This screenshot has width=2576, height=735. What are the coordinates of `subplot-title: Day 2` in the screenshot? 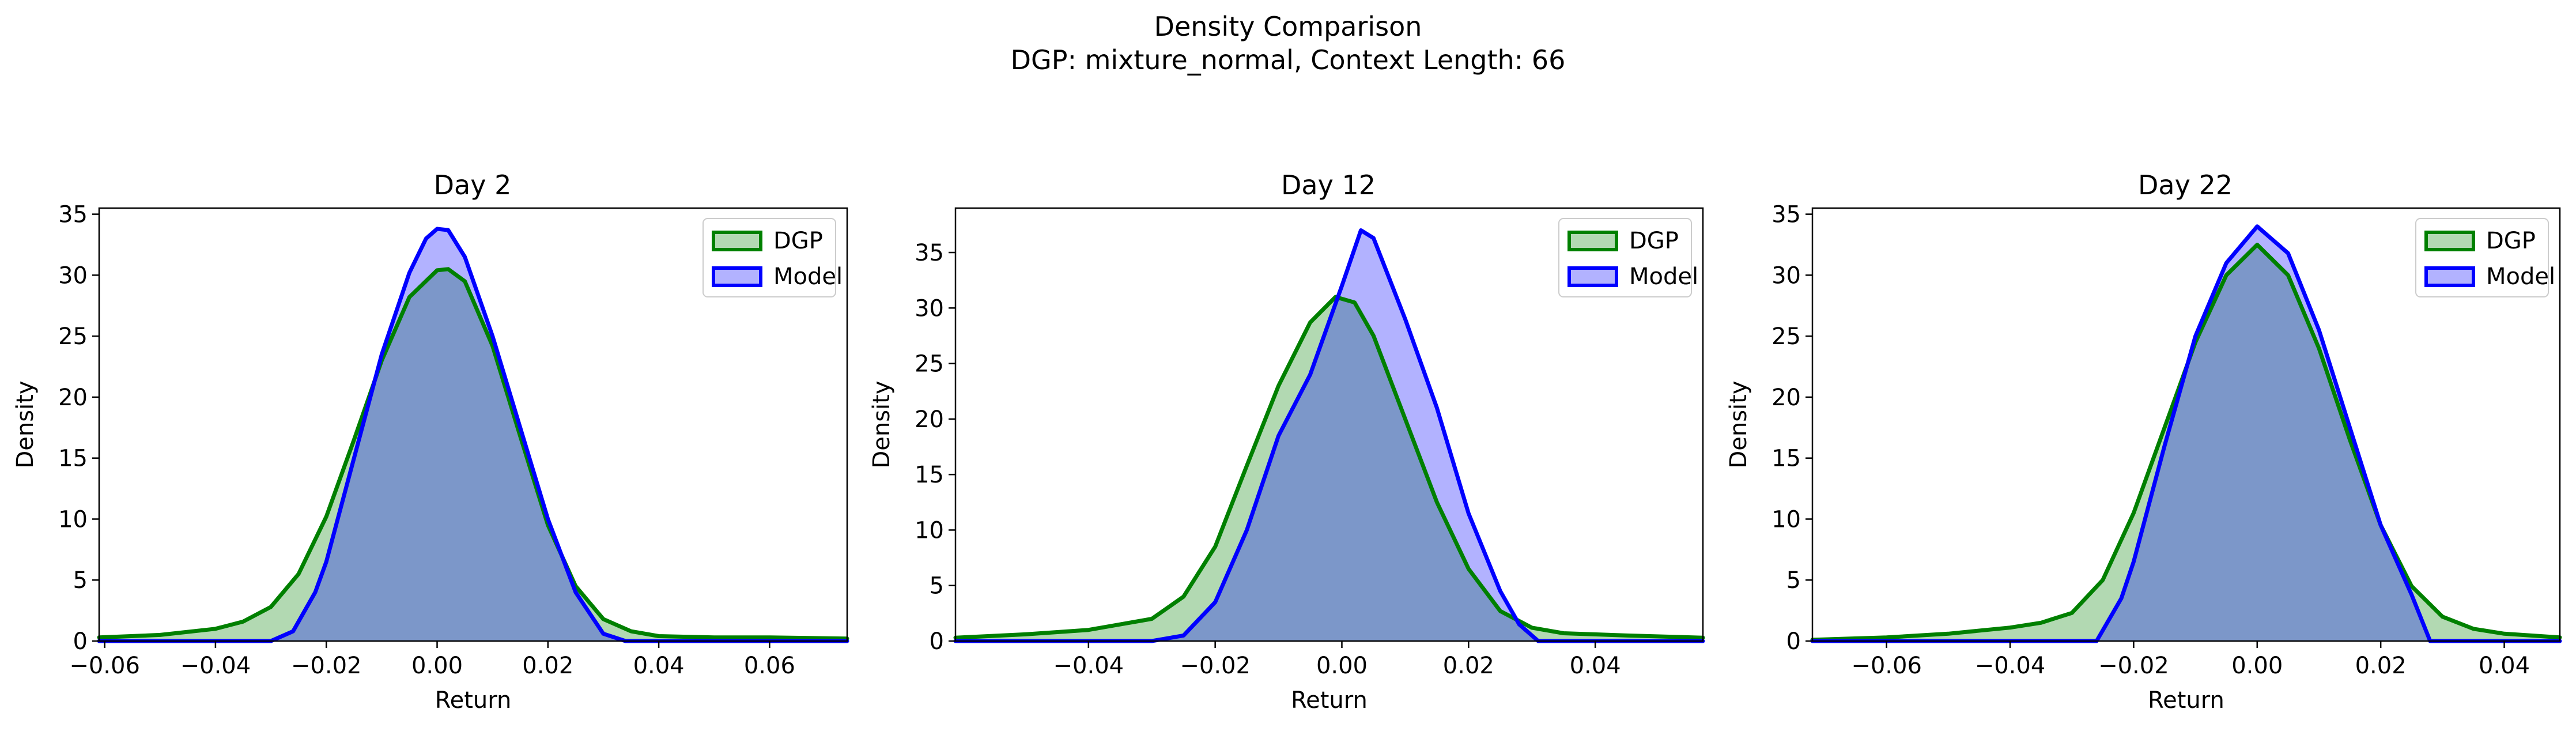 It's located at (473, 185).